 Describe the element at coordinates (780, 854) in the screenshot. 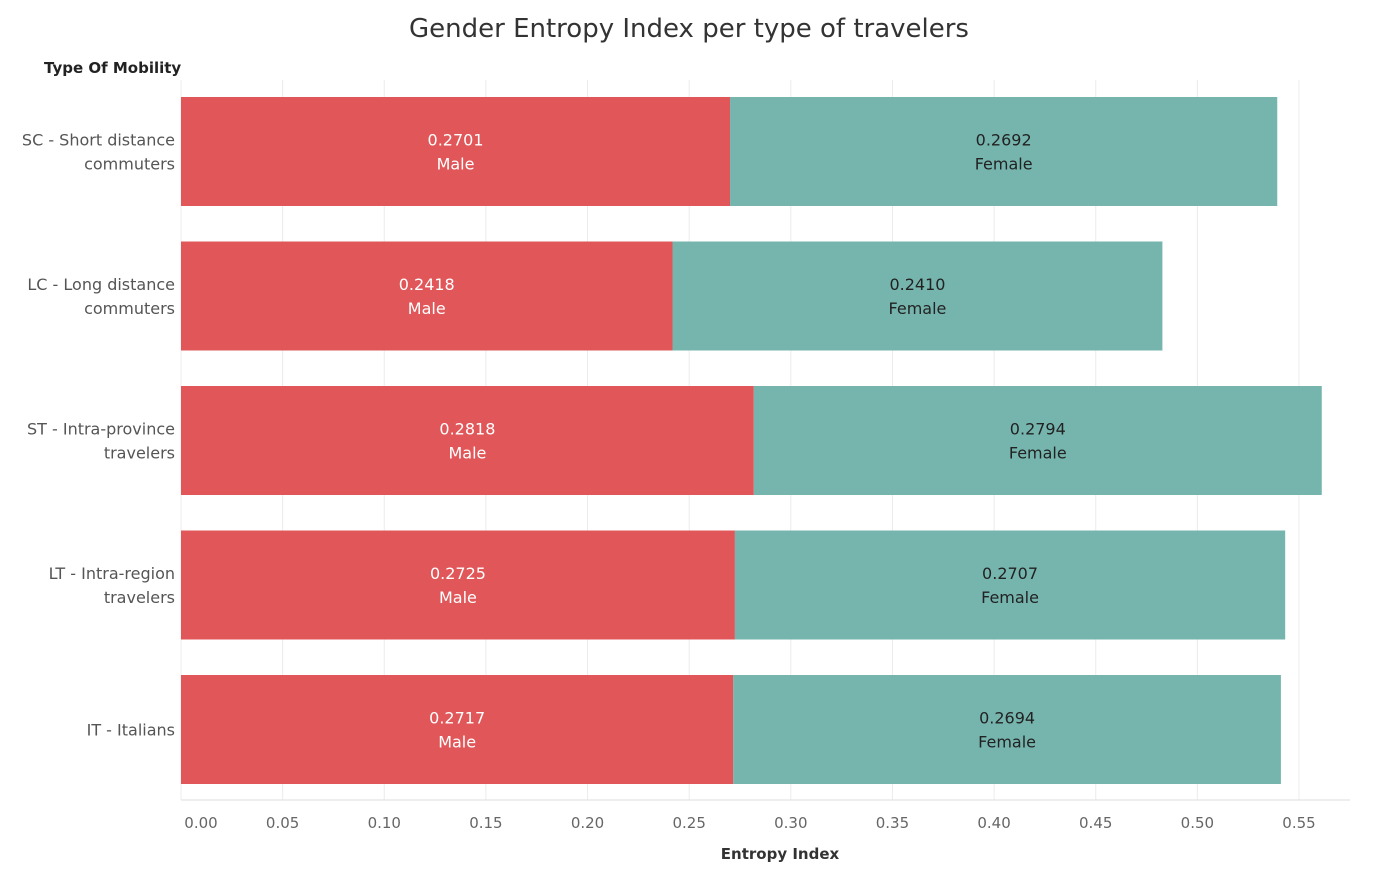

I see `x-axis-label: Entropy Index` at that location.